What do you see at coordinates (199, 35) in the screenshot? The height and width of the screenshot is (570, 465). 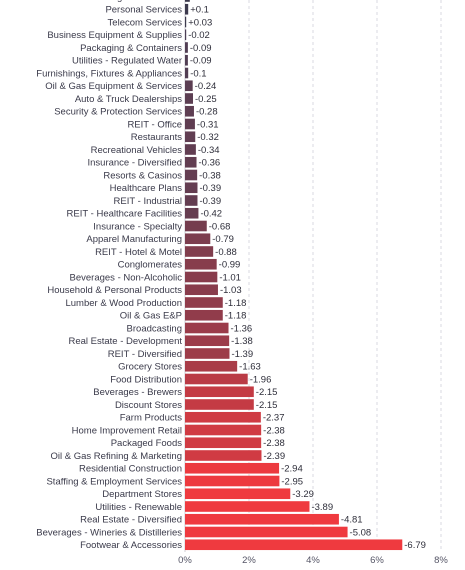 I see `value-label: -0.02` at bounding box center [199, 35].